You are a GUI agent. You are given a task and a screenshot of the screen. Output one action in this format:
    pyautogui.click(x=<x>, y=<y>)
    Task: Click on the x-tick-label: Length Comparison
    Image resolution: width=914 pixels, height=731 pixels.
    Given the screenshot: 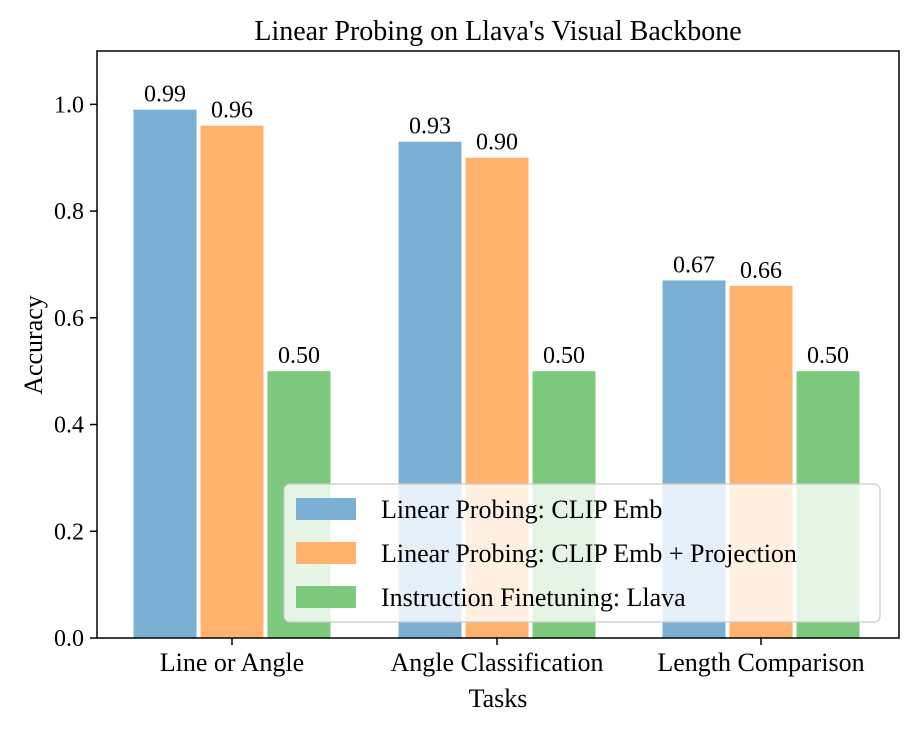 What is the action you would take?
    pyautogui.click(x=760, y=662)
    